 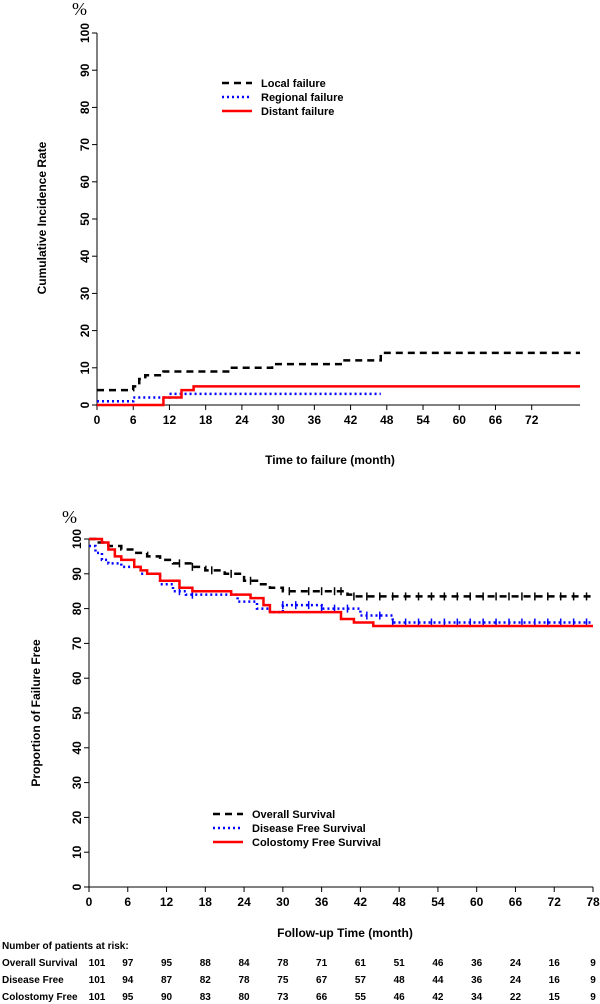 I want to click on chart1-y-tick-label: 50, so click(x=85, y=219).